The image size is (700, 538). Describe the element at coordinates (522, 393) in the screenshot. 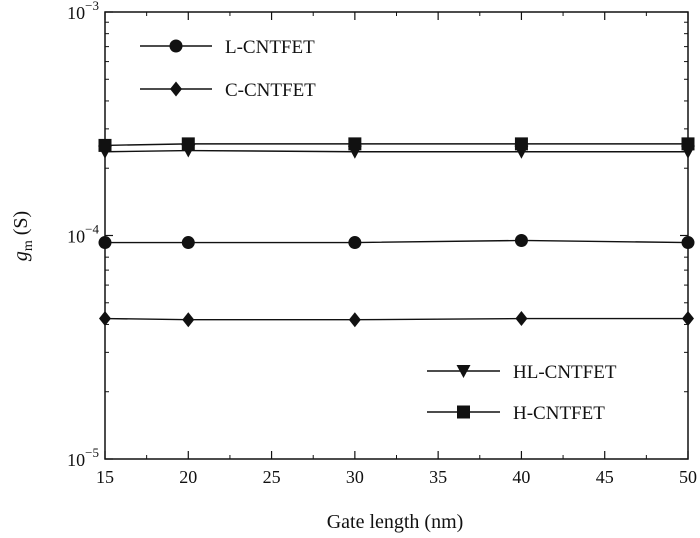

I see `legend-bottom-right: HL-CNTFET H-CNTFET` at that location.